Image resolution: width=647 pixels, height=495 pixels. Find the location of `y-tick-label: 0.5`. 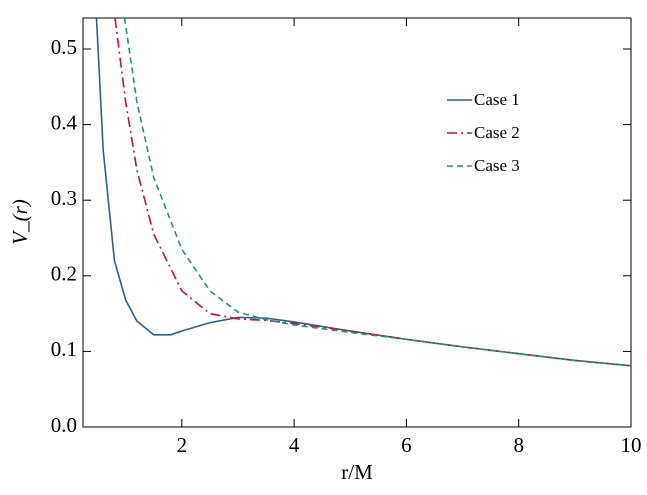

y-tick-label: 0.5 is located at coordinates (64, 47).